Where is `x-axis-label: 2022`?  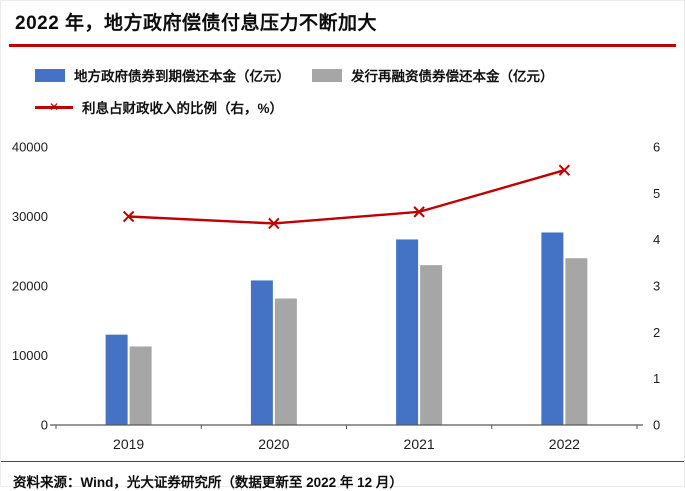 x-axis-label: 2022 is located at coordinates (564, 444).